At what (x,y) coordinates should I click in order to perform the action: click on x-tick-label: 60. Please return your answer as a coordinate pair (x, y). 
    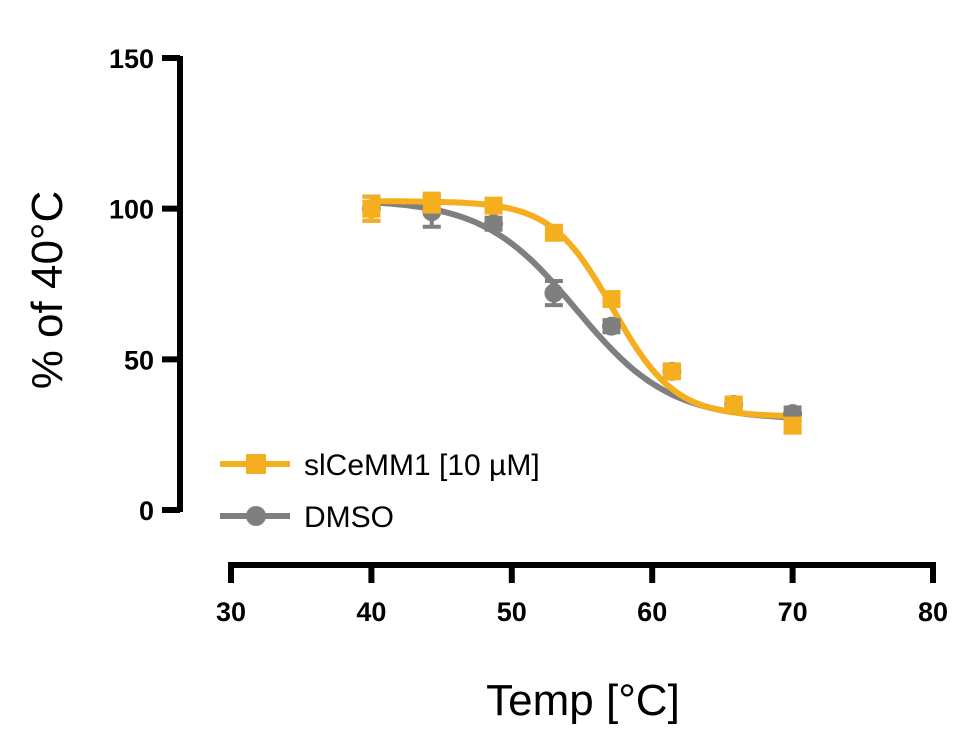
    Looking at the image, I should click on (652, 612).